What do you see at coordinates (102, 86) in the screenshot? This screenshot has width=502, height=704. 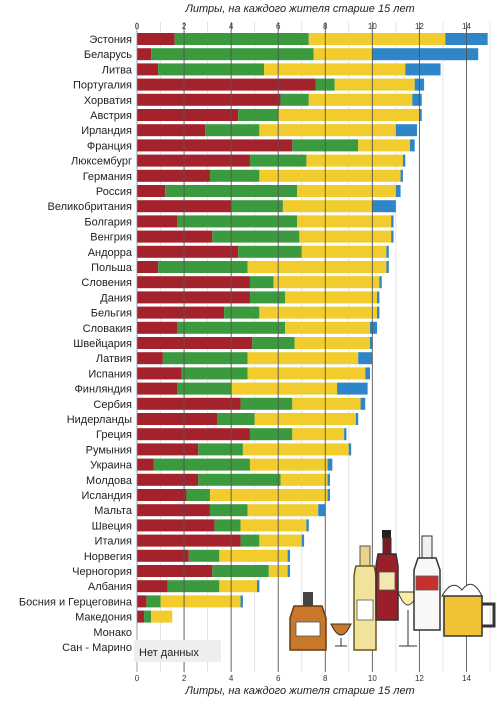 I see `country-label: Португалия` at bounding box center [102, 86].